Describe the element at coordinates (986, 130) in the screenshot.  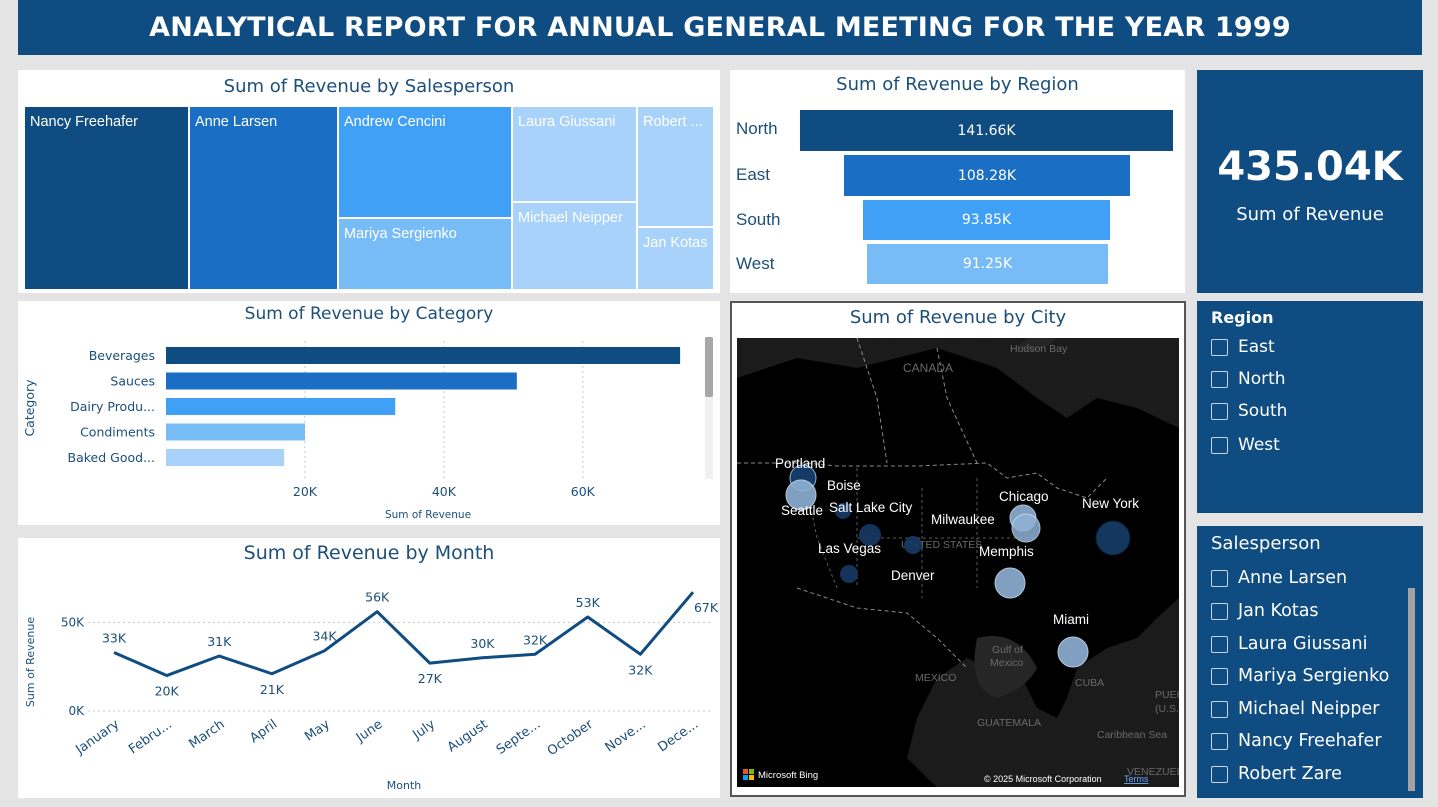
I see `funnel-bar-north: 141.66K` at that location.